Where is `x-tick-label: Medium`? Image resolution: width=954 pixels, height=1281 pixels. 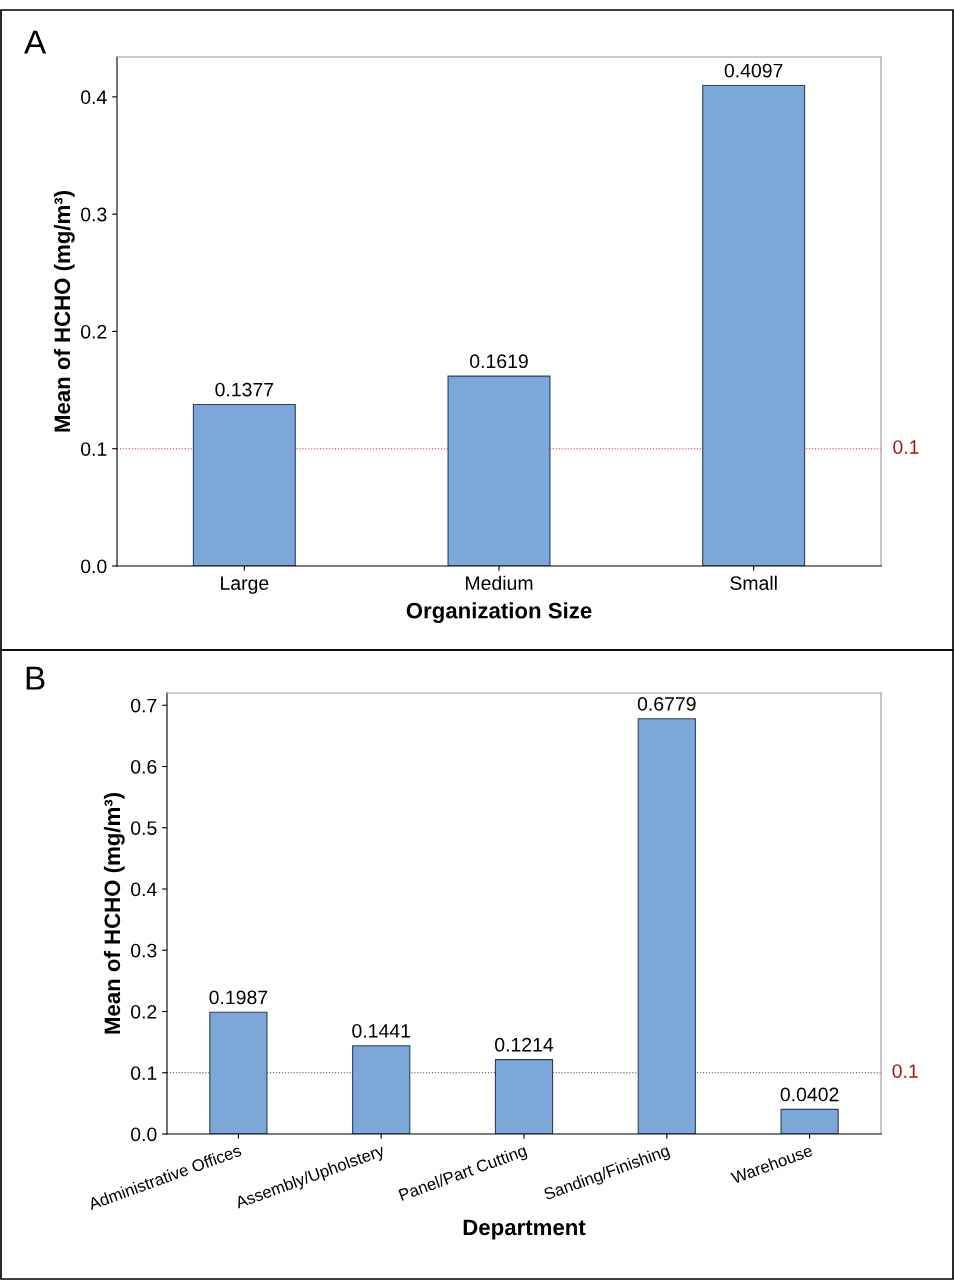 x-tick-label: Medium is located at coordinates (499, 582).